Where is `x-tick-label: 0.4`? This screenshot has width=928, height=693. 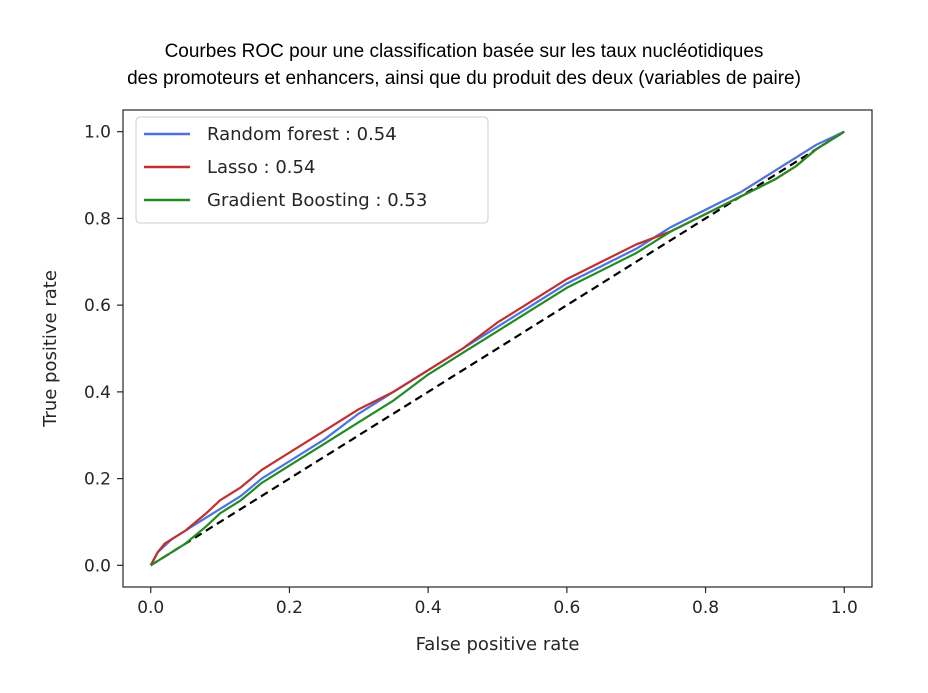 x-tick-label: 0.4 is located at coordinates (428, 608).